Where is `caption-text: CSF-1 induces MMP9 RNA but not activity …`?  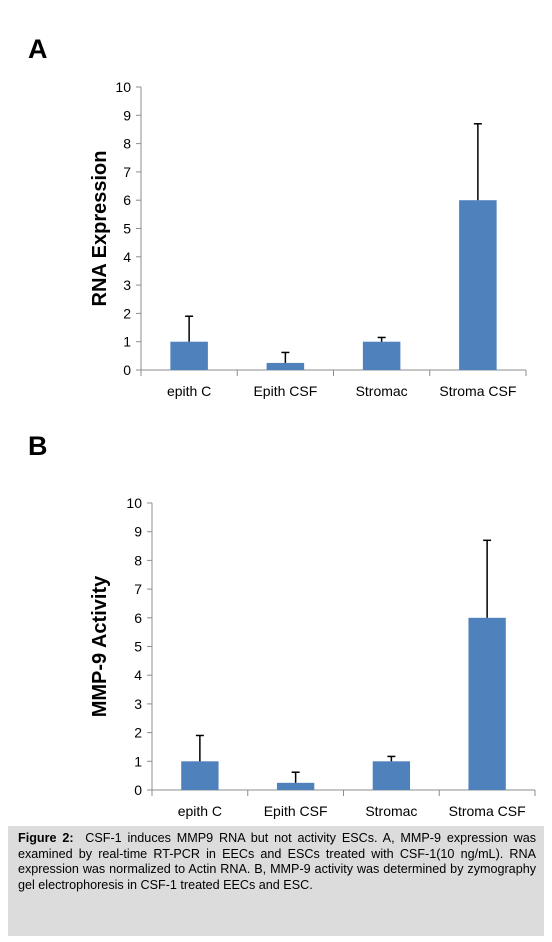
caption-text: CSF-1 induces MMP9 RNA but not activity … is located at coordinates (277, 861).